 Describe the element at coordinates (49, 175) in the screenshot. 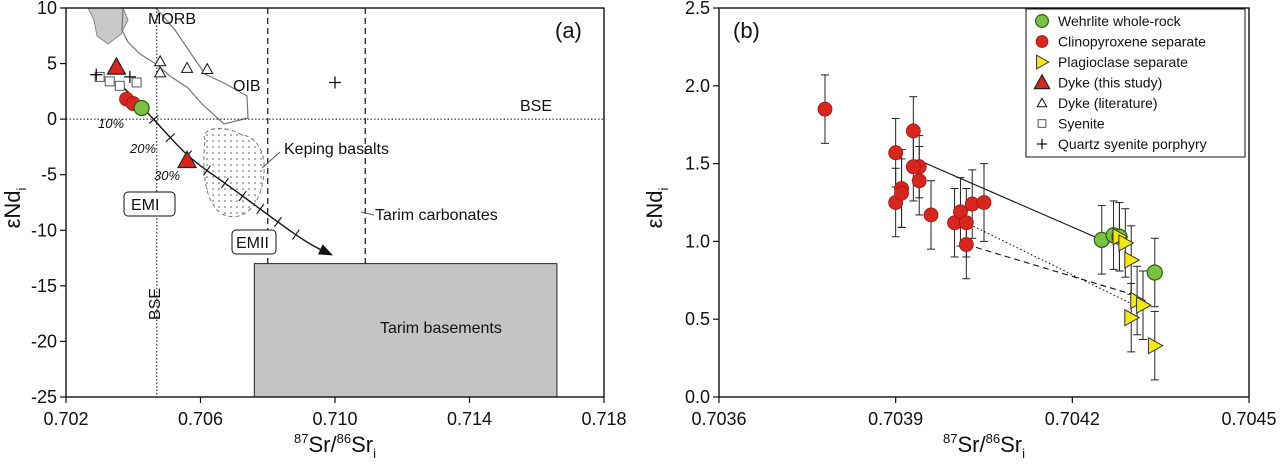

I see `y-tick-label: -5` at that location.